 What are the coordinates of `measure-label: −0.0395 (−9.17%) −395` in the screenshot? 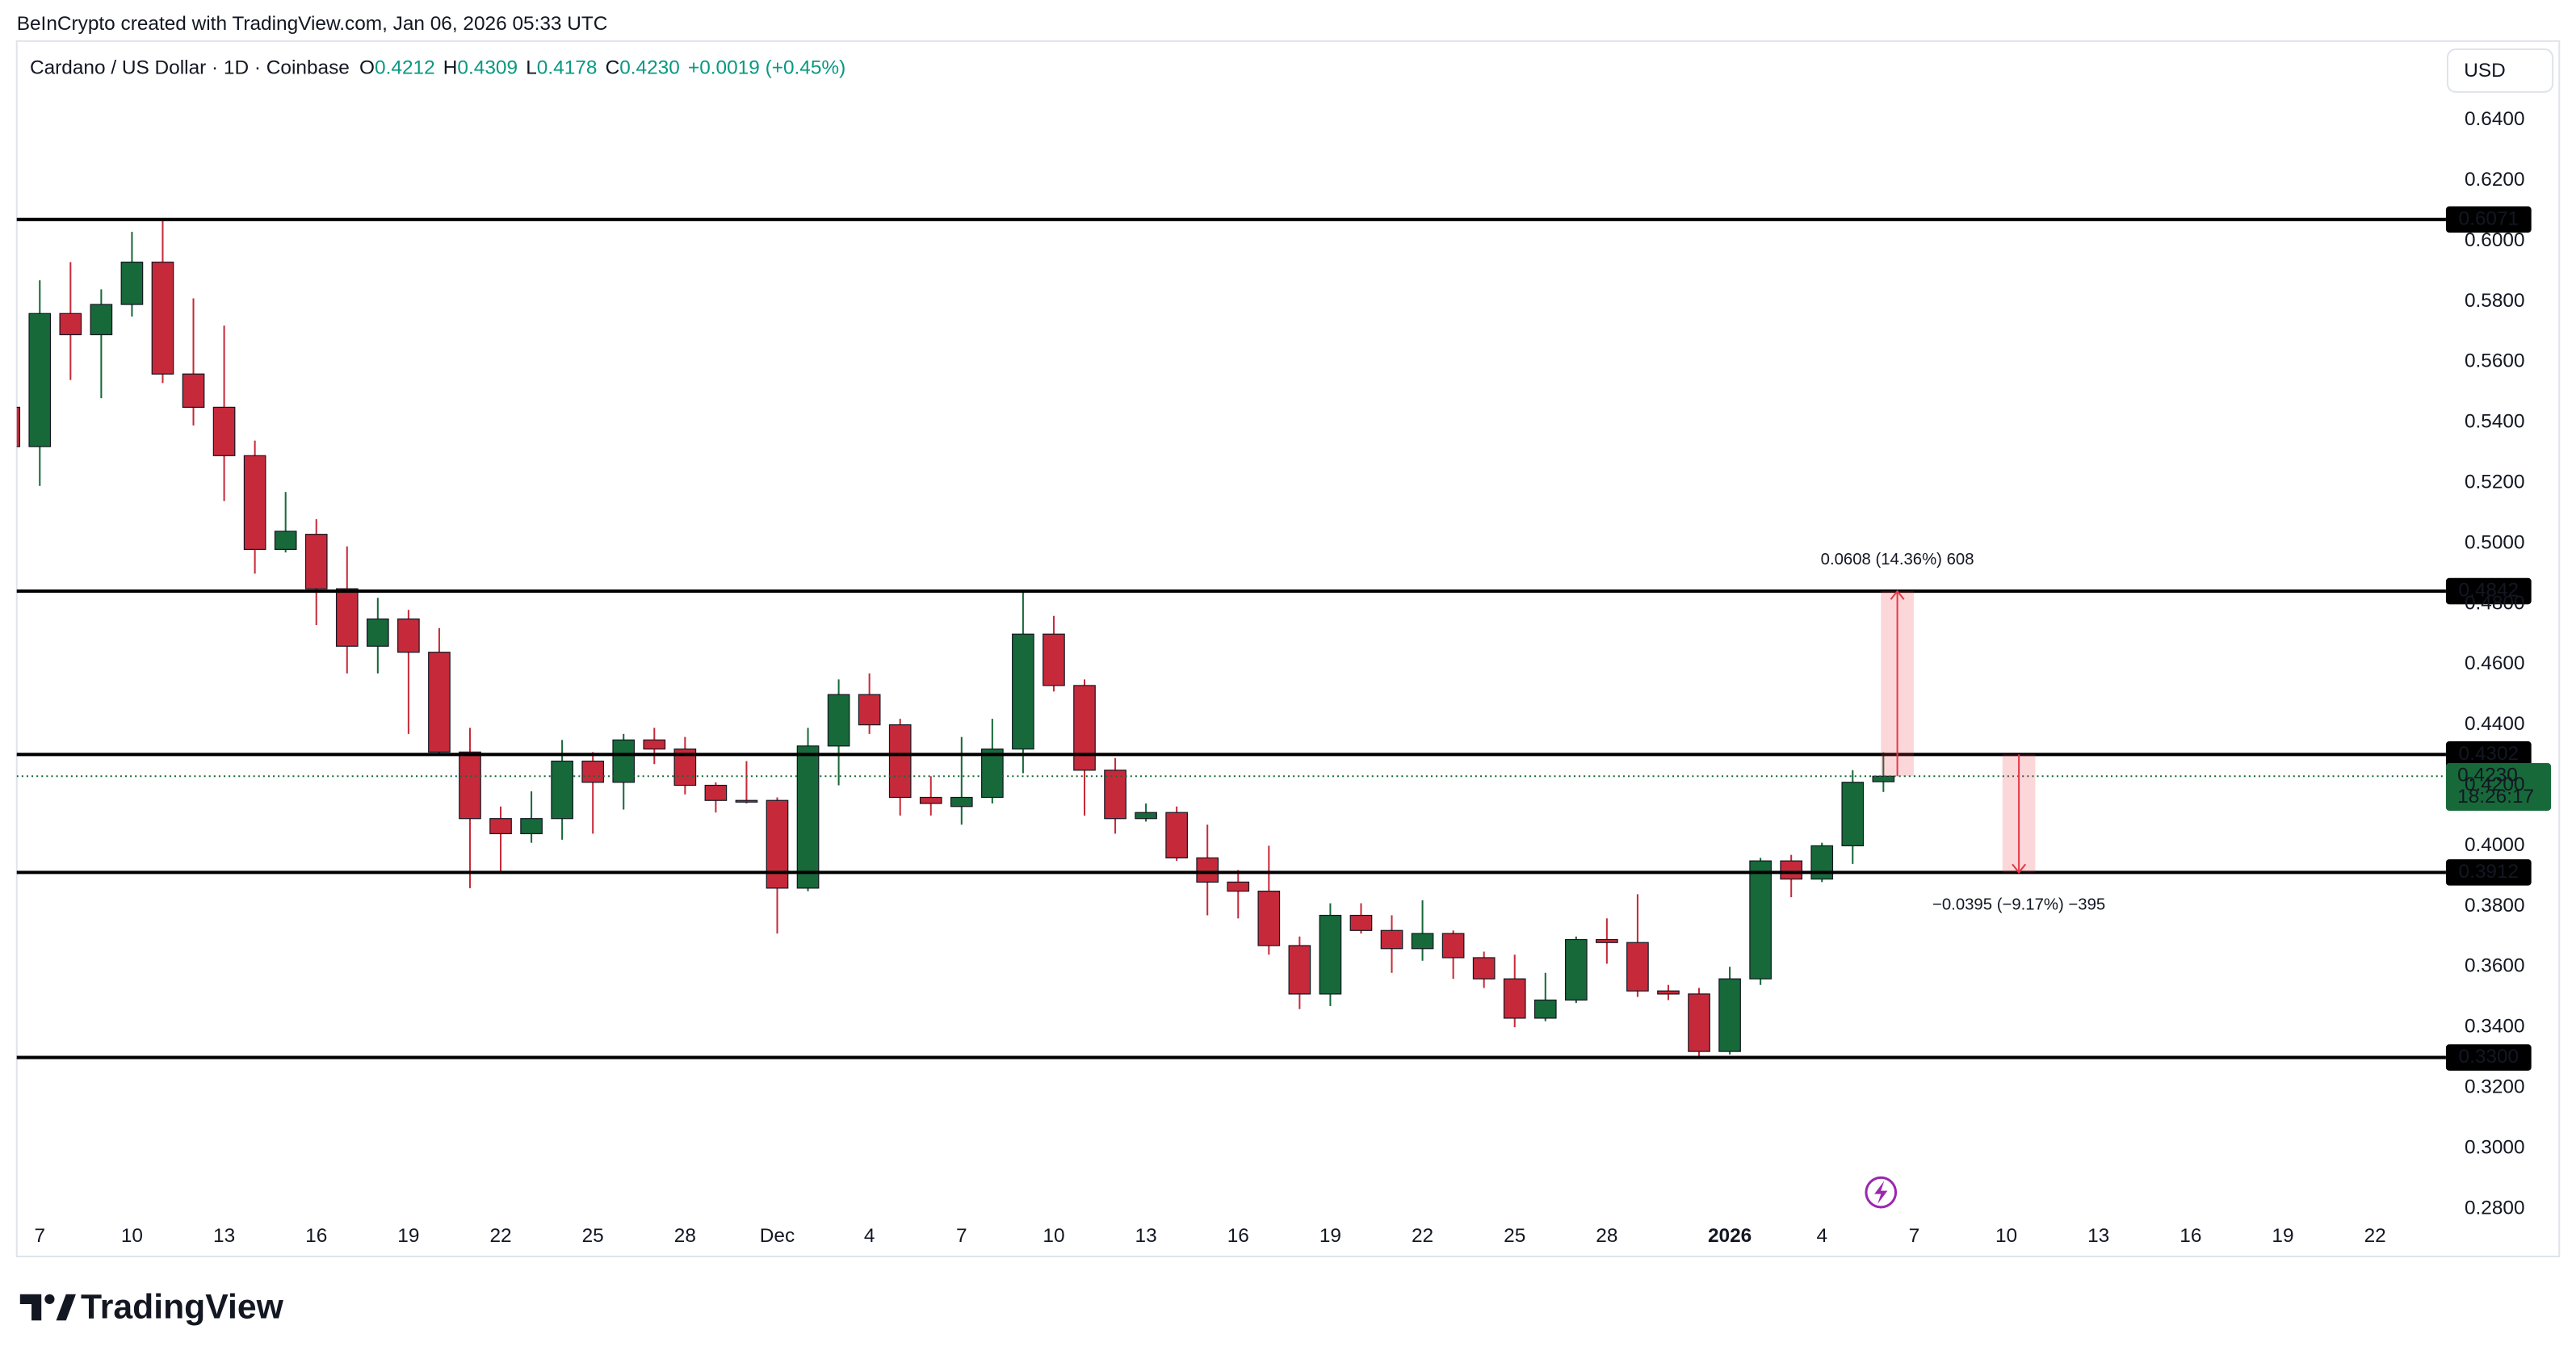 It's located at (2018, 905).